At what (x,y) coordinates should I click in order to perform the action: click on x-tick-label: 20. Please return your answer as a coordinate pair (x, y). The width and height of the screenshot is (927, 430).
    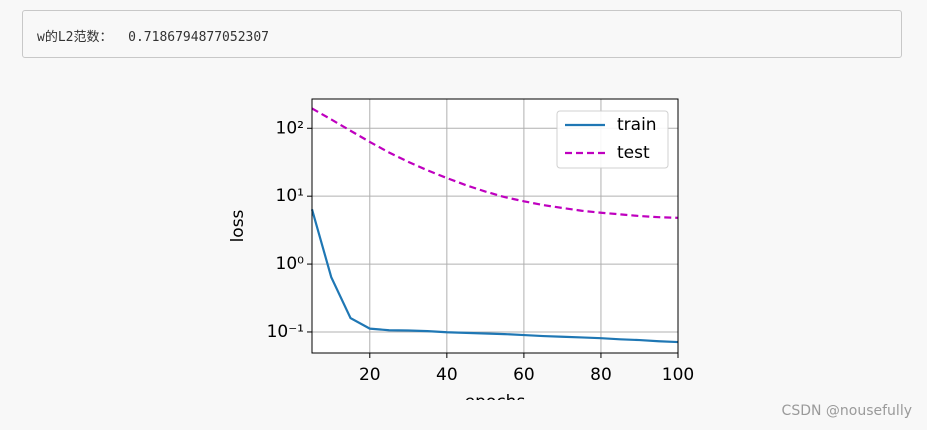
    Looking at the image, I should click on (370, 375).